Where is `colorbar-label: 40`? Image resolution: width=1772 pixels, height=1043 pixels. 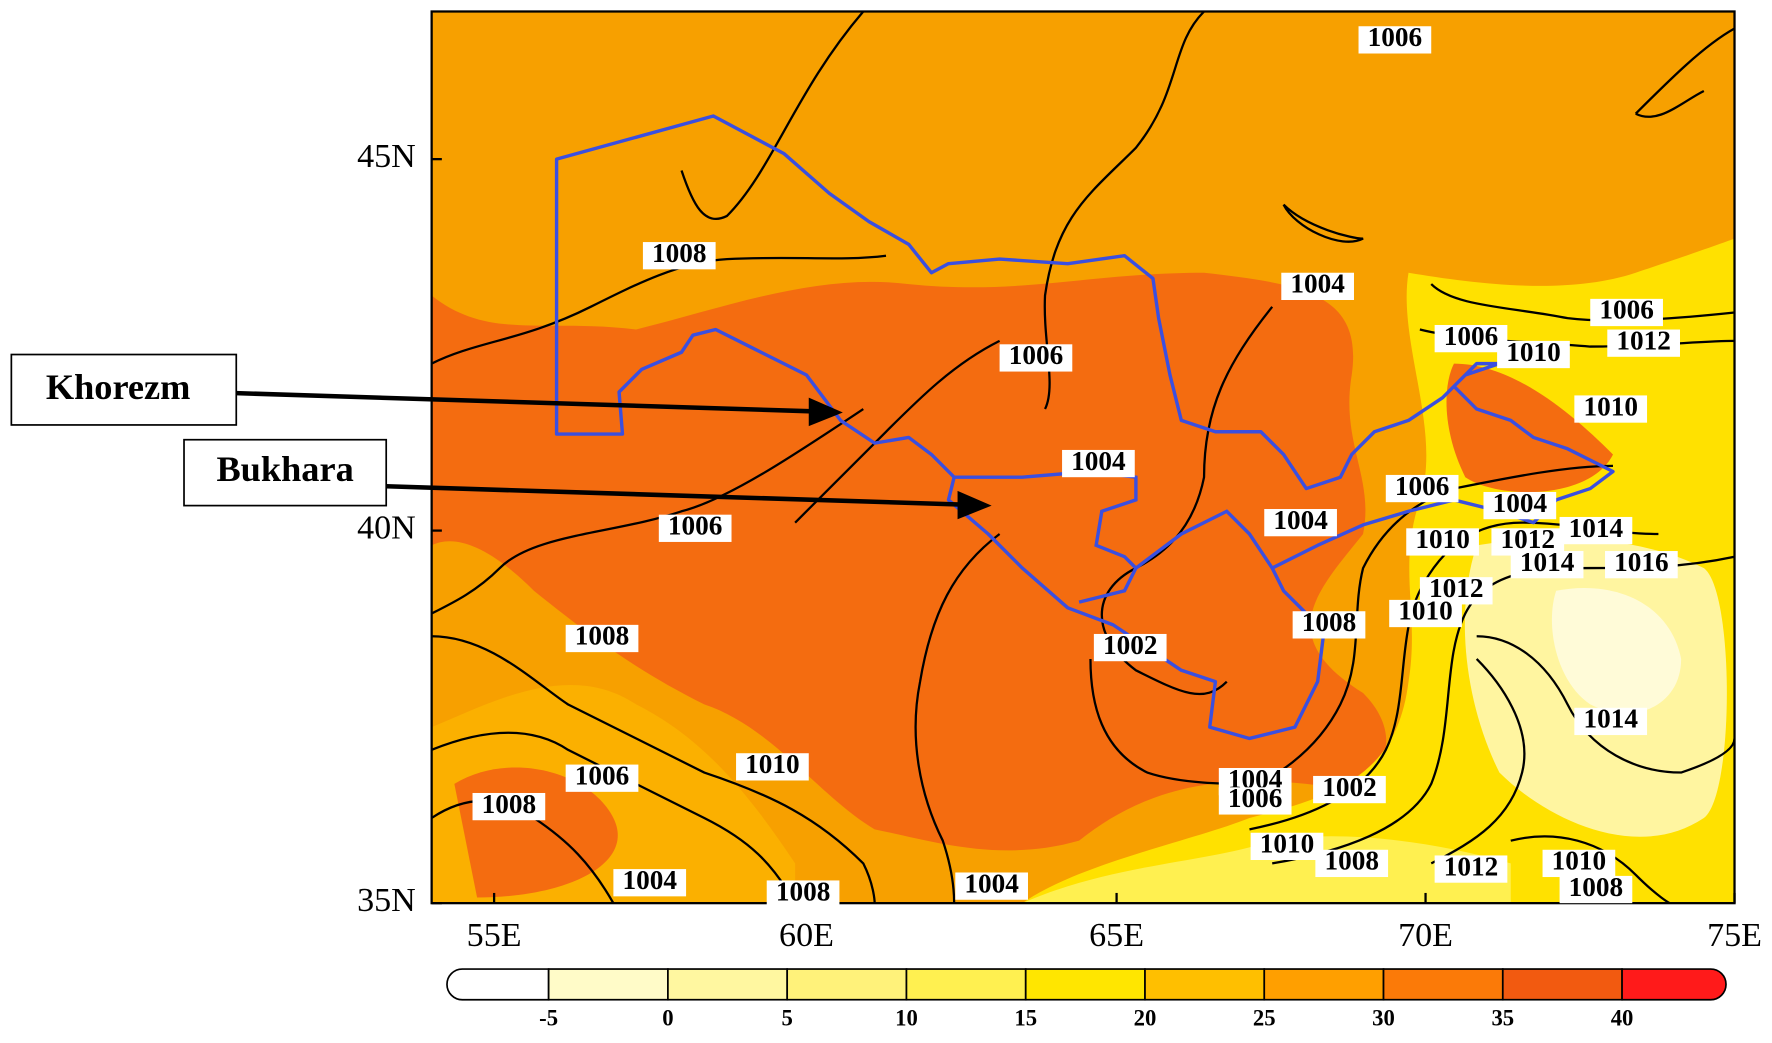
colorbar-label: 40 is located at coordinates (1622, 1017).